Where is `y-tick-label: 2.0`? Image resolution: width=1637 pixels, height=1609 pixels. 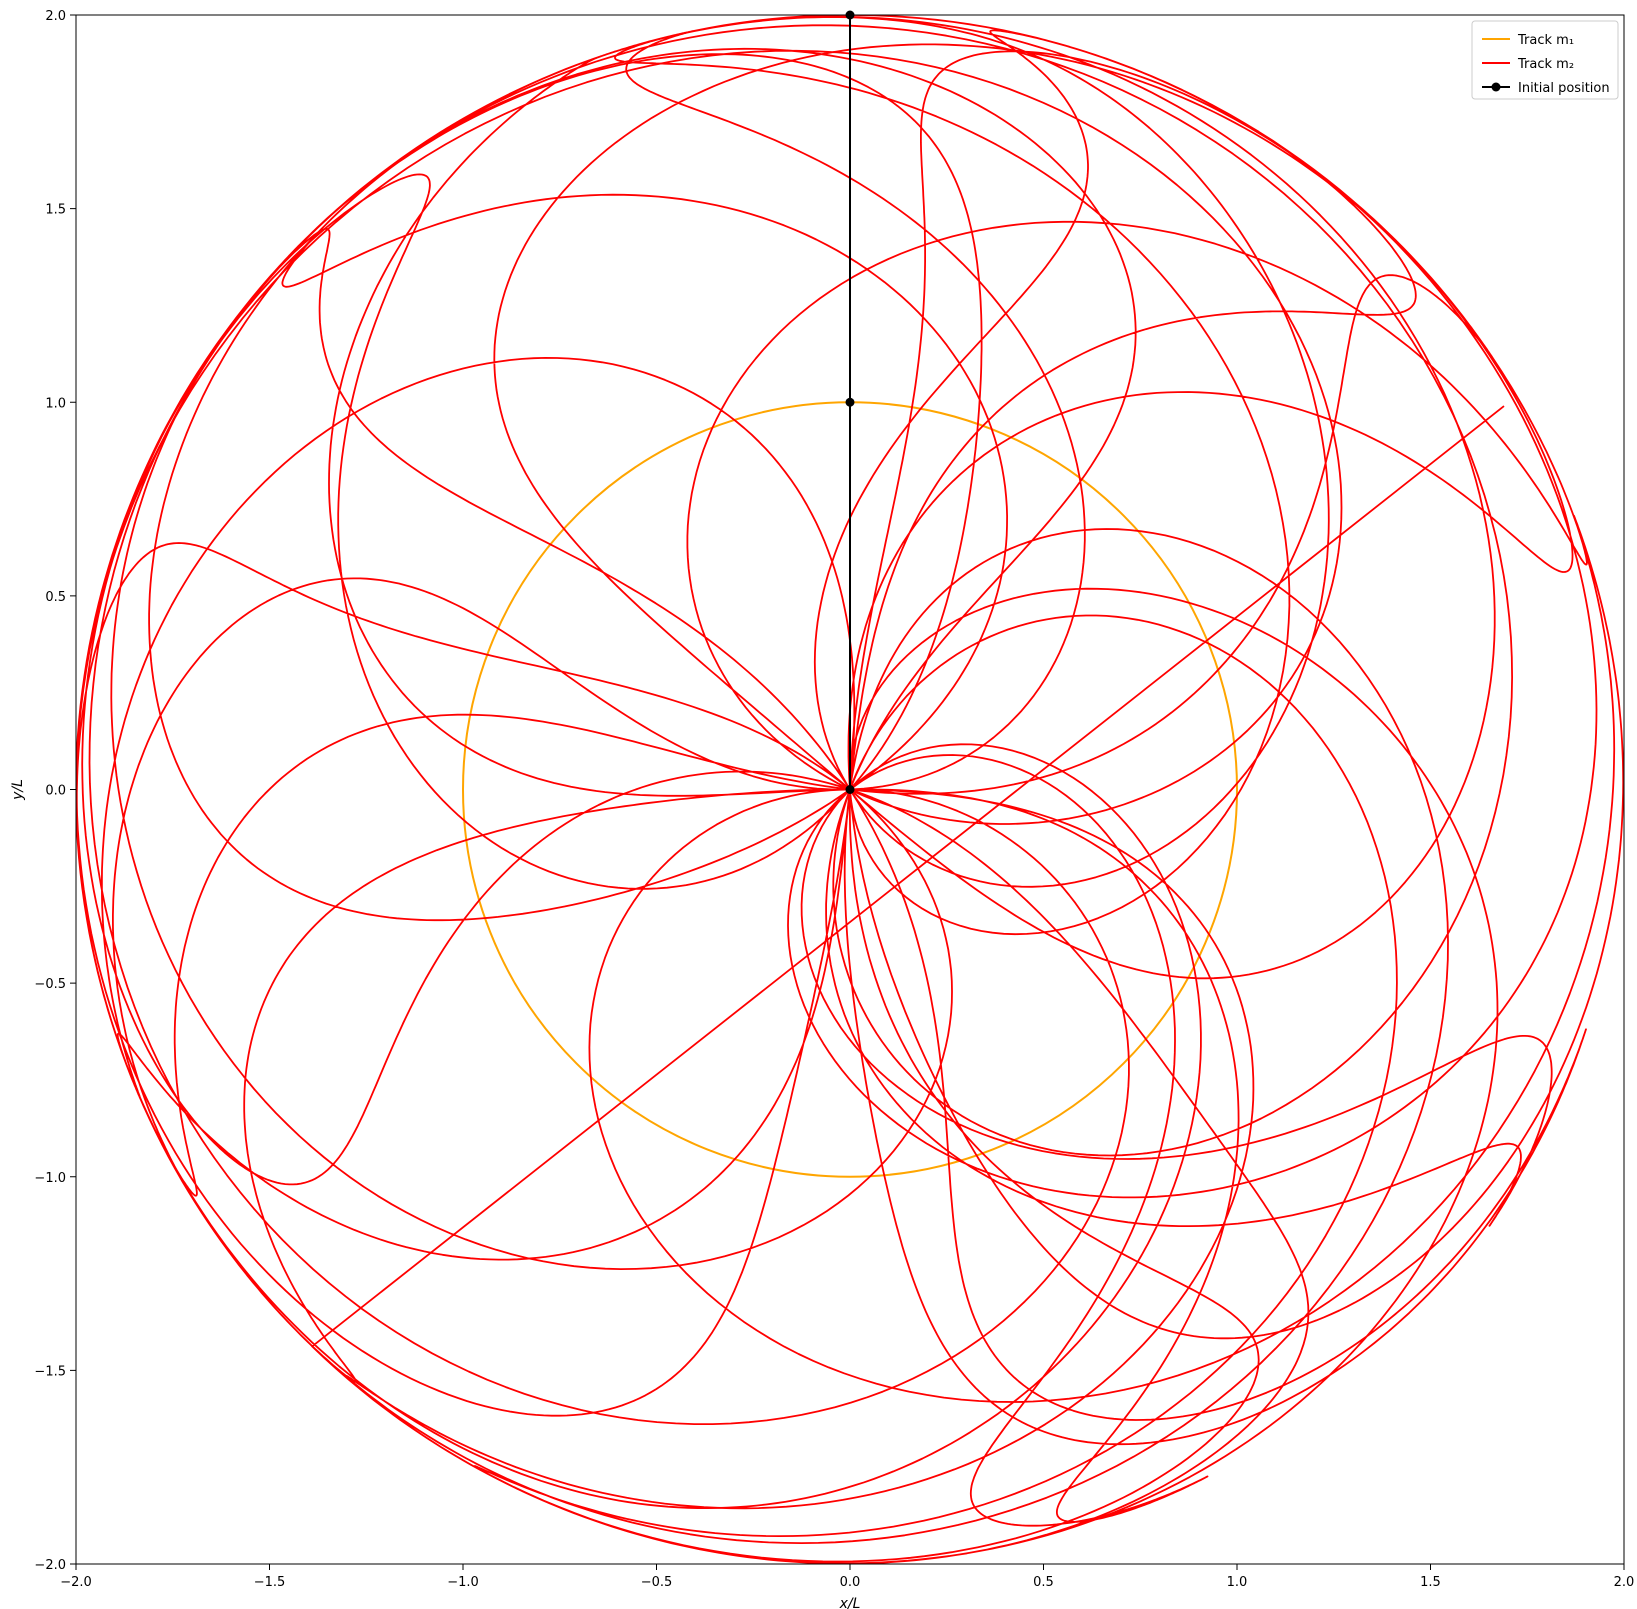 y-tick-label: 2.0 is located at coordinates (55, 16).